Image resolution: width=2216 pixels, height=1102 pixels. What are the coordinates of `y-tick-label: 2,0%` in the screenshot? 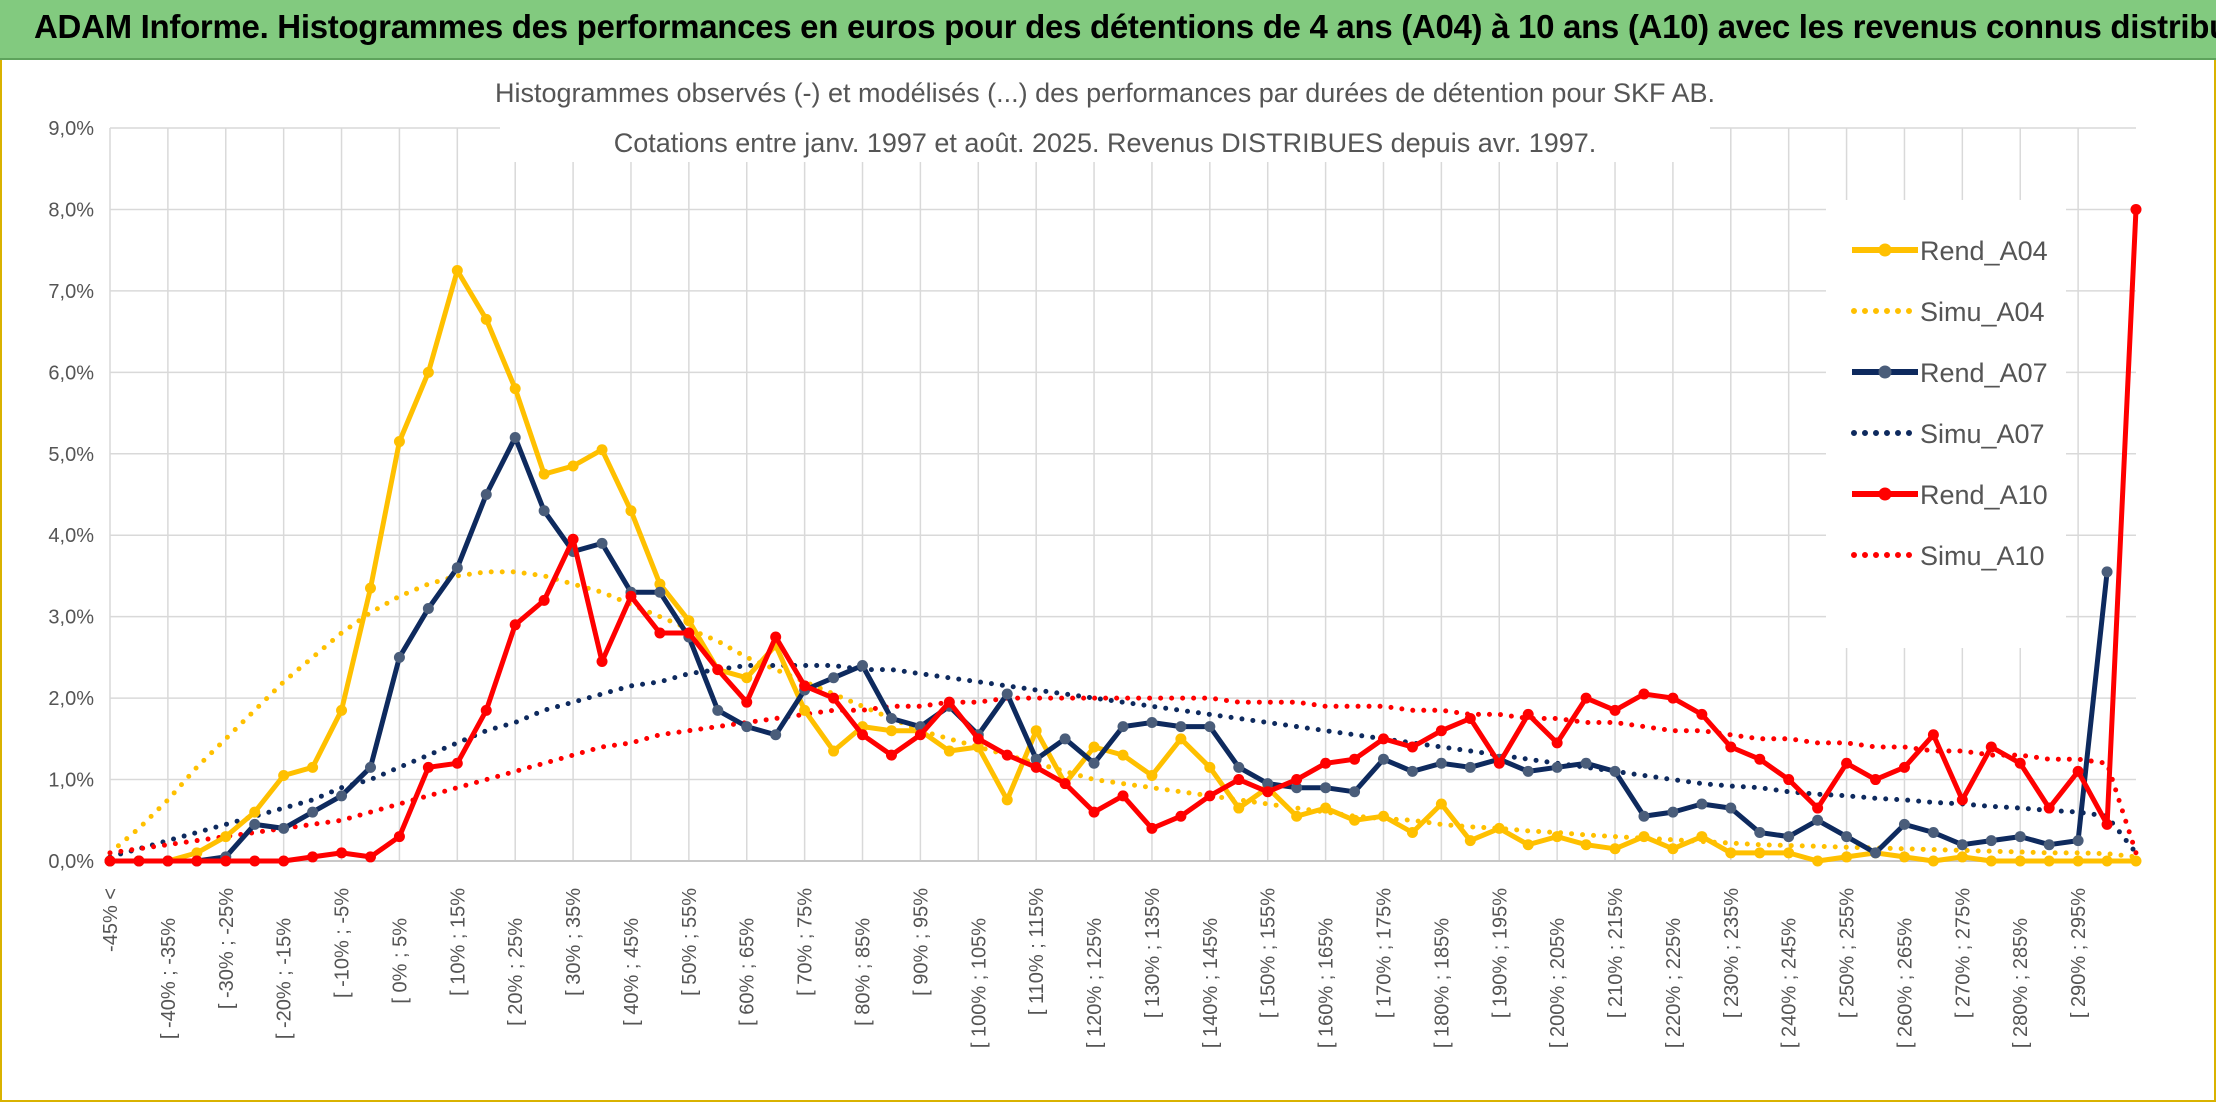 It's located at (71, 699).